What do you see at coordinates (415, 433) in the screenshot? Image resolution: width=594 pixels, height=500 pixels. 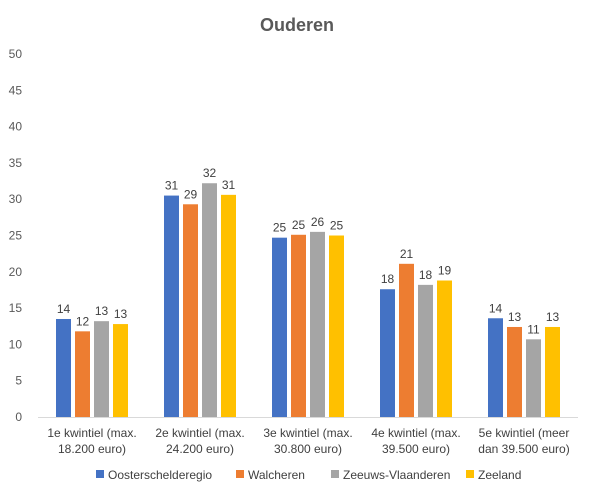 I see `category-label: 4e kwintiel (max.` at bounding box center [415, 433].